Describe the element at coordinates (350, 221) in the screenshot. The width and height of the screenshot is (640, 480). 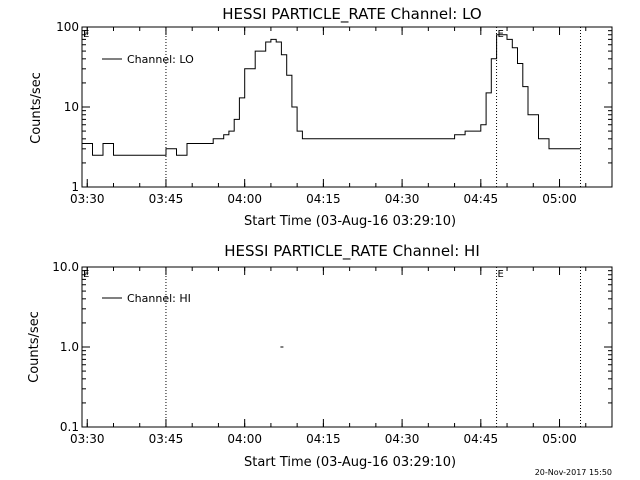
I see `lo-x-axis-label: Start Time (03-Aug-16 03:29:10)` at that location.